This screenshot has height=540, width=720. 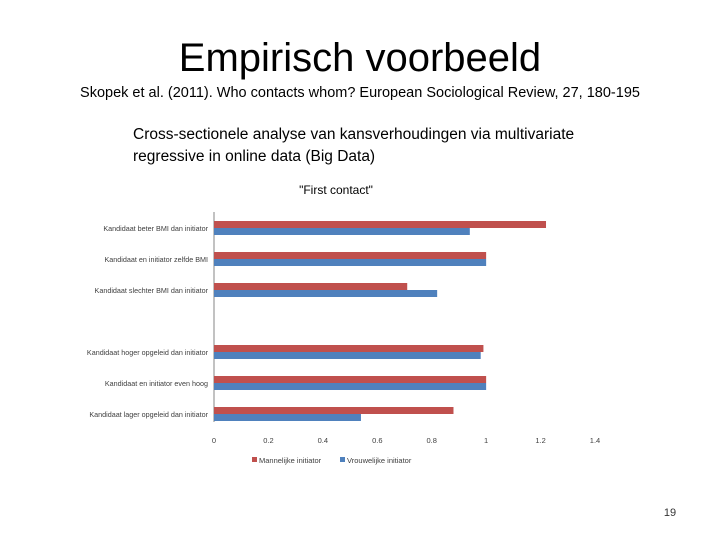 I want to click on legend-label-1: Vrouwelijke initiator, so click(x=379, y=460).